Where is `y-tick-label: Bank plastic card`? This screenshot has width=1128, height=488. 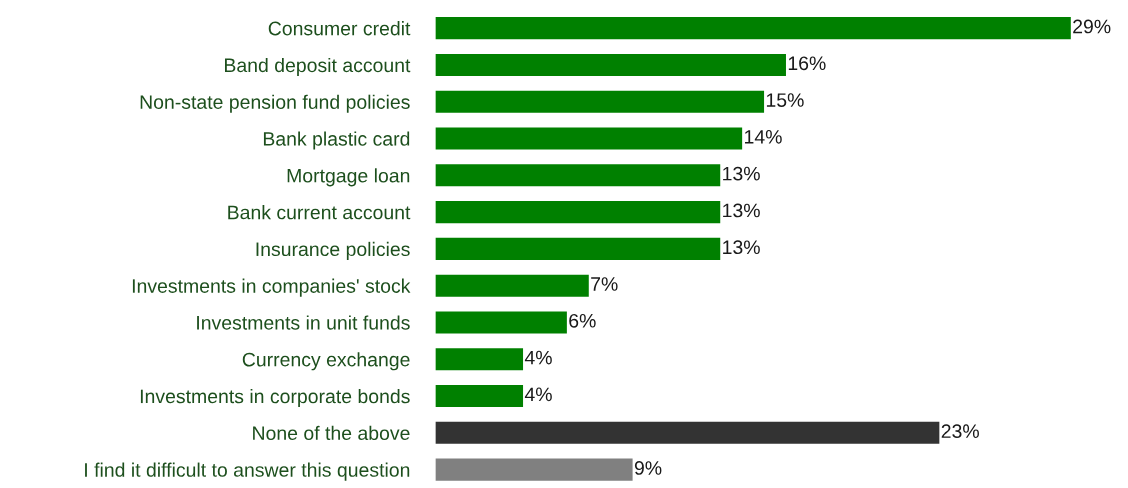 y-tick-label: Bank plastic card is located at coordinates (336, 140).